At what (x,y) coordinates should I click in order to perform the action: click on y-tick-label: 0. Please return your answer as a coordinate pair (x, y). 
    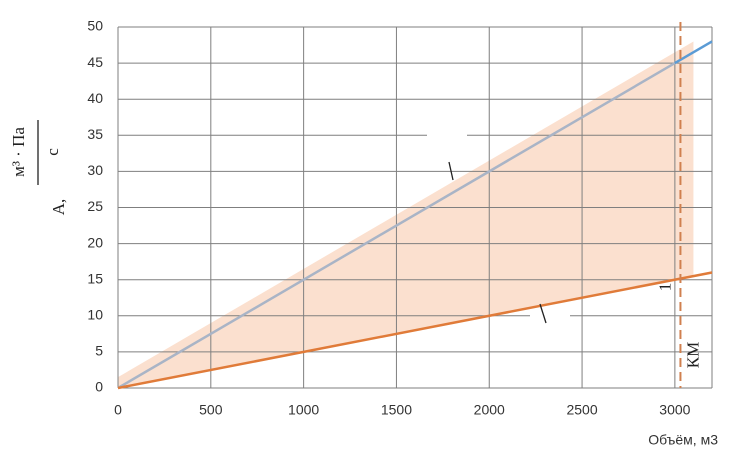
    Looking at the image, I should click on (99, 387).